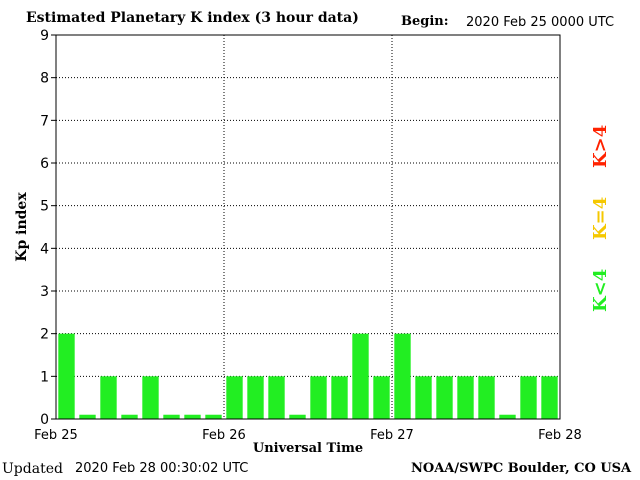  Describe the element at coordinates (56, 435) in the screenshot. I see `x-tick-label: Feb 25` at that location.